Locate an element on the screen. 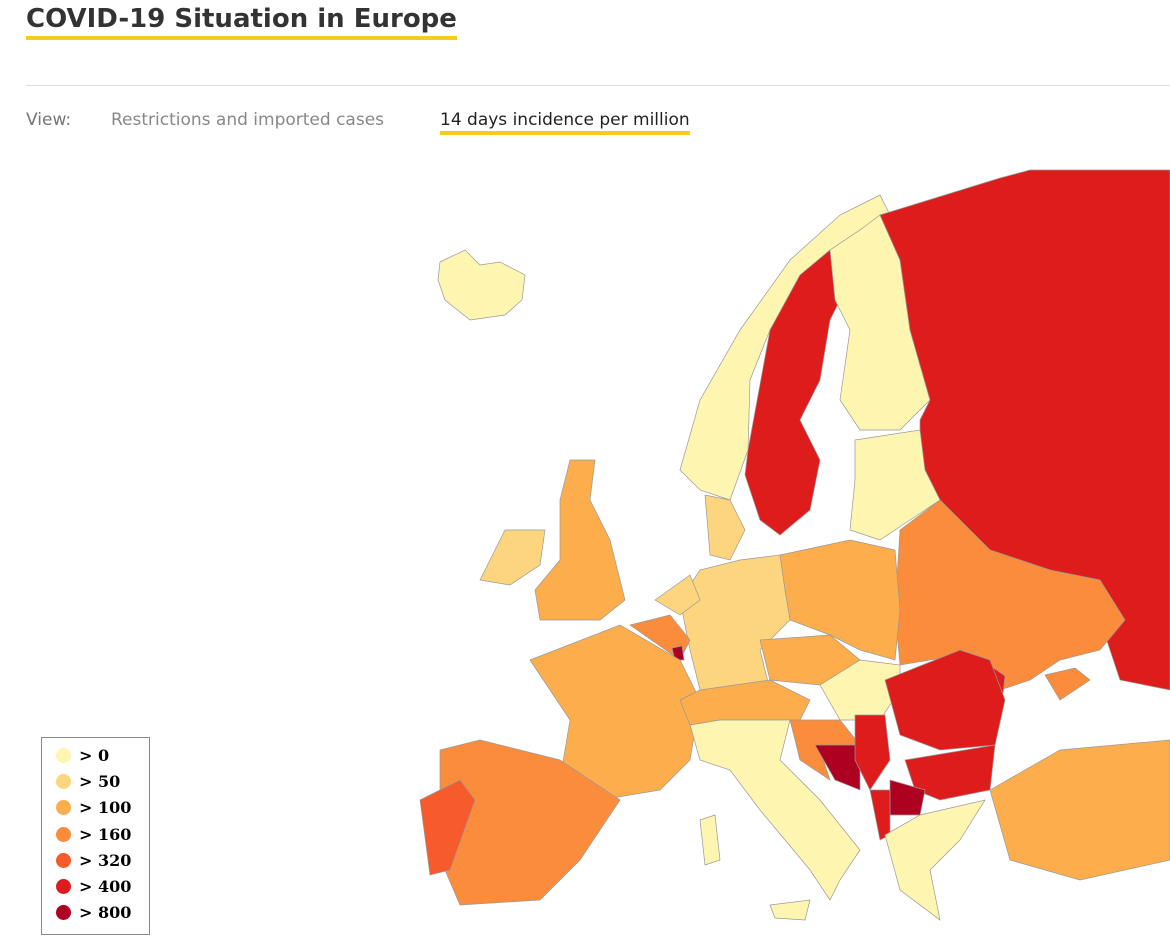 This screenshot has width=1170, height=948. legend-item: > 160 is located at coordinates (93, 835).